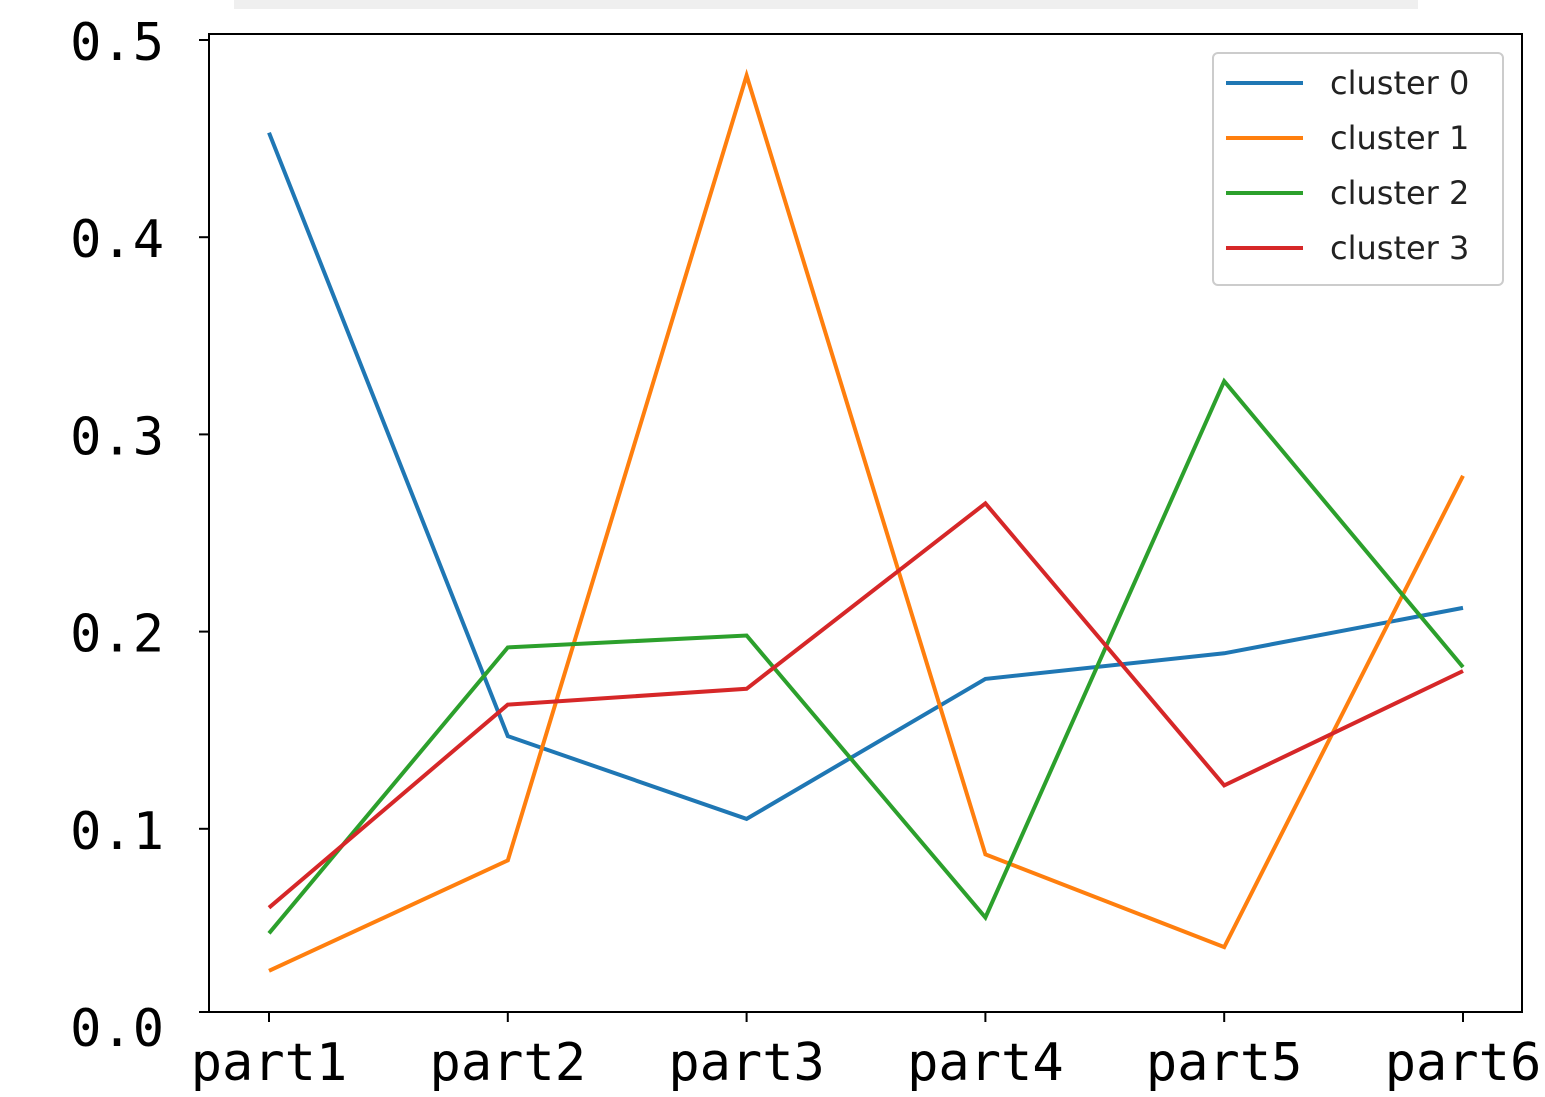 This screenshot has width=1545, height=1097. I want to click on y-tick-label-4: 0.4, so click(117, 240).